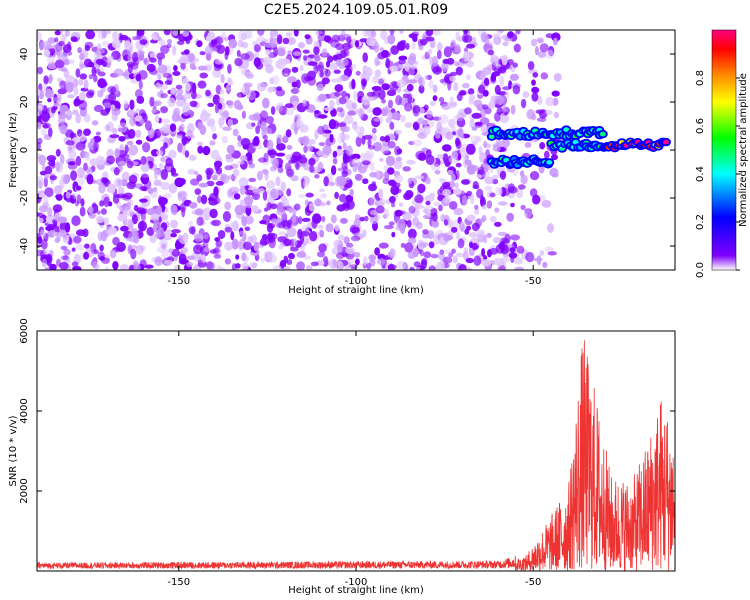 The image size is (750, 600). I want to click on colorbar-tick-label: 0.6, so click(700, 126).